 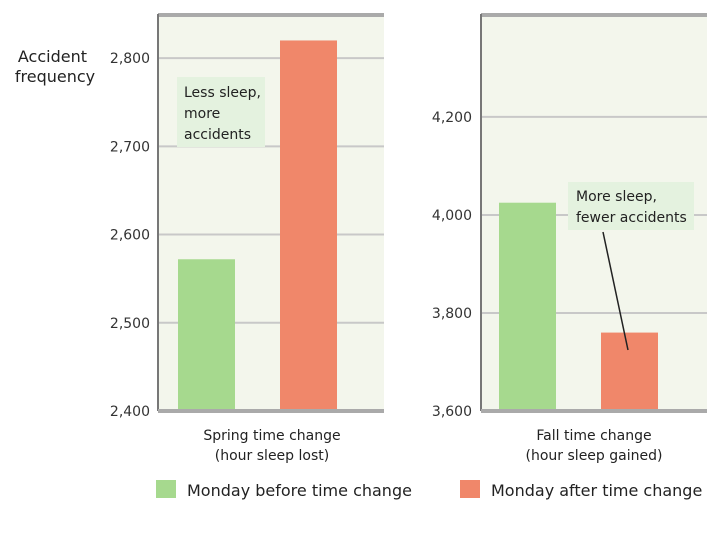 What do you see at coordinates (272, 456) in the screenshot?
I see `spring-caption-line-2: (hour sleep lost)` at bounding box center [272, 456].